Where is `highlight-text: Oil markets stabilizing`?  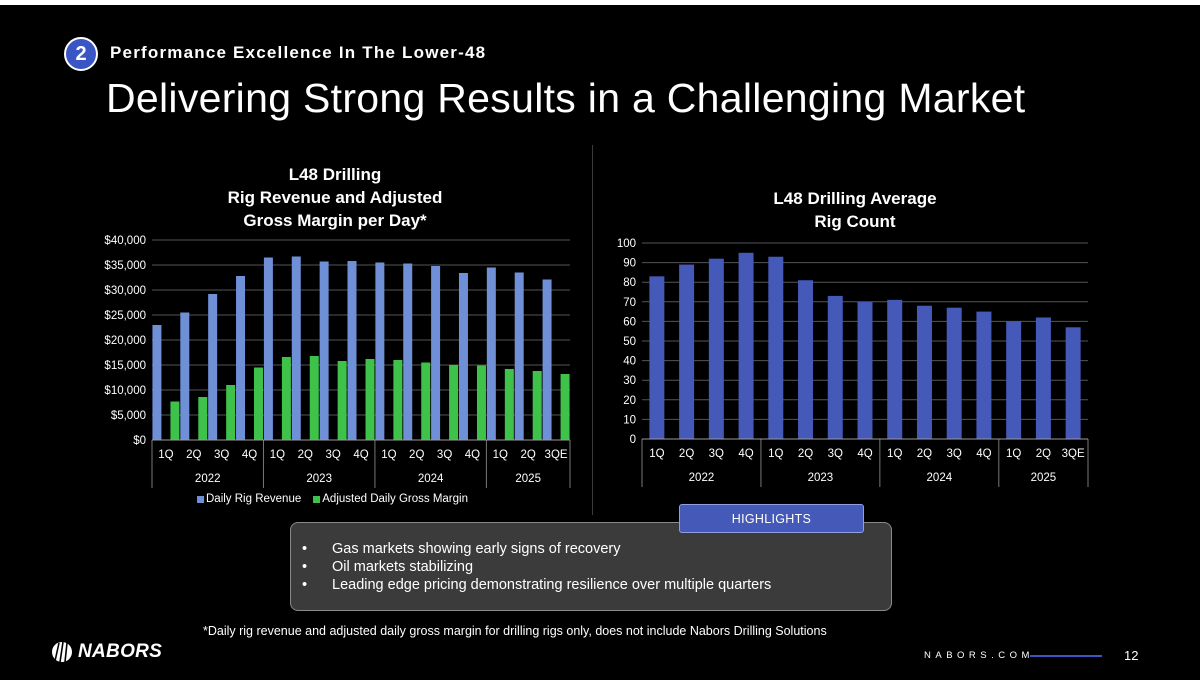 highlight-text: Oil markets stabilizing is located at coordinates (403, 567).